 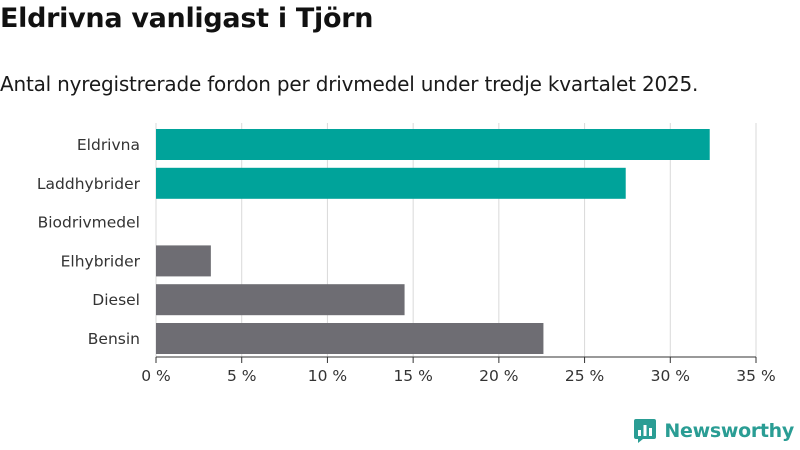 What do you see at coordinates (187, 18) in the screenshot?
I see `chart-title: Eldrivna vanligast i Tjörn` at bounding box center [187, 18].